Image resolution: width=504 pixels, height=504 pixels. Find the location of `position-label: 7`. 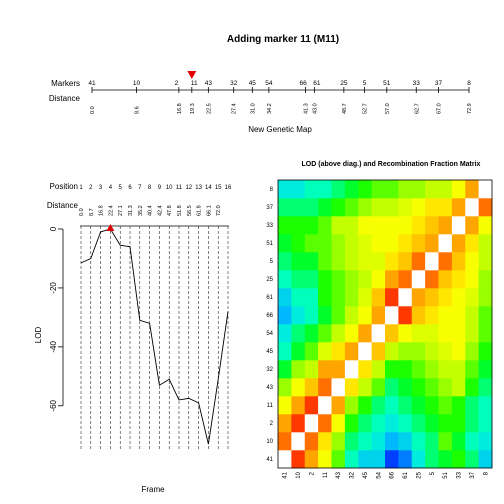

position-label: 7 is located at coordinates (140, 188).